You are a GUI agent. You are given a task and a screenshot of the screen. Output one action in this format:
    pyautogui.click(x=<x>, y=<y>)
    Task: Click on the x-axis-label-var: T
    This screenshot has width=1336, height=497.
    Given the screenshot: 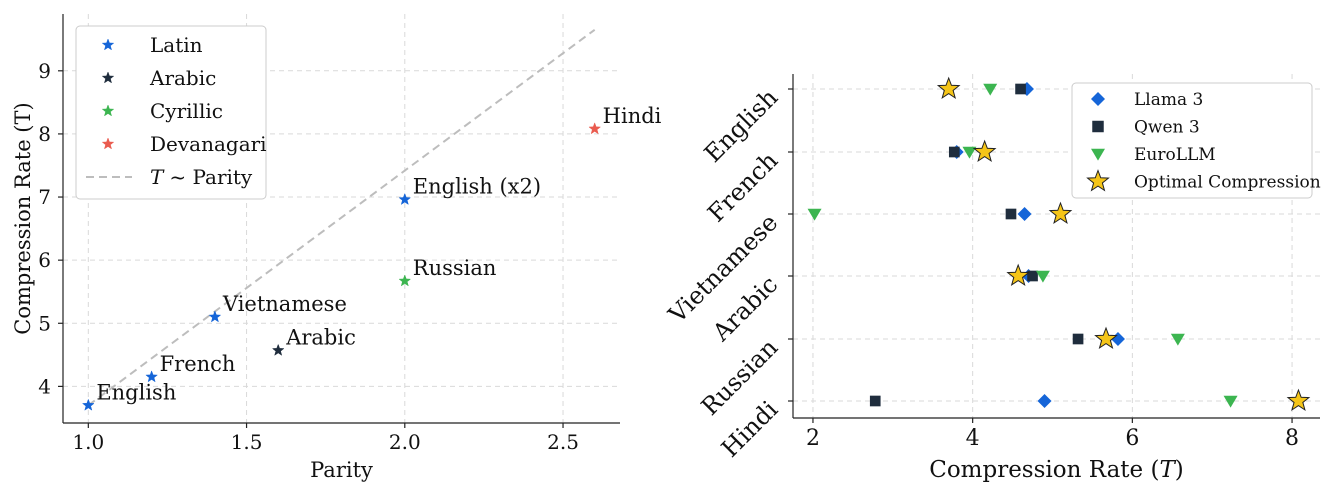 What is the action you would take?
    pyautogui.click(x=1167, y=470)
    